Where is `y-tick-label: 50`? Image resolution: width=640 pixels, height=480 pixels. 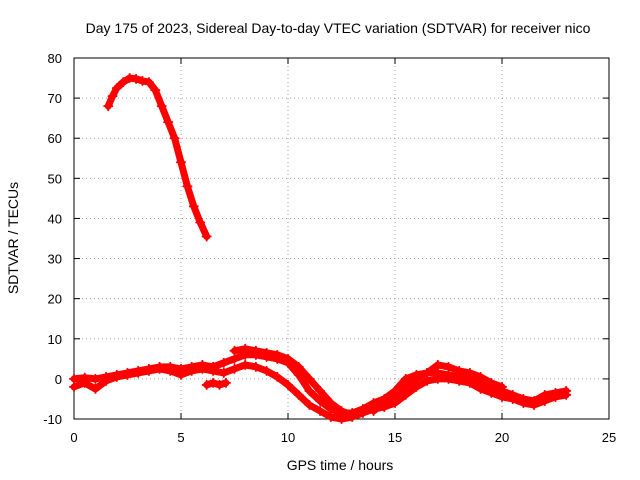 y-tick-label: 50 is located at coordinates (55, 178).